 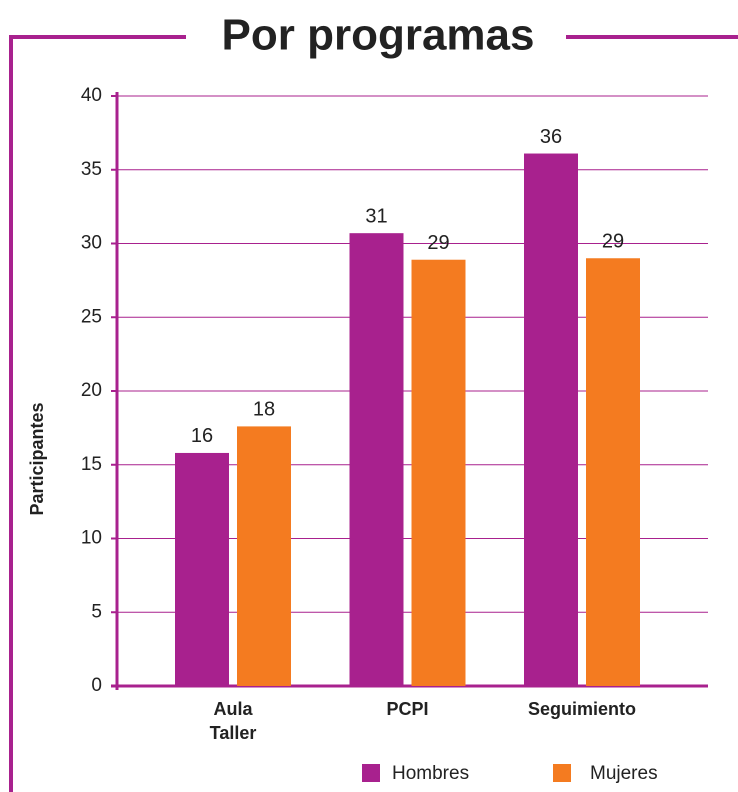 I want to click on y-tick-label: 15, so click(x=91, y=464).